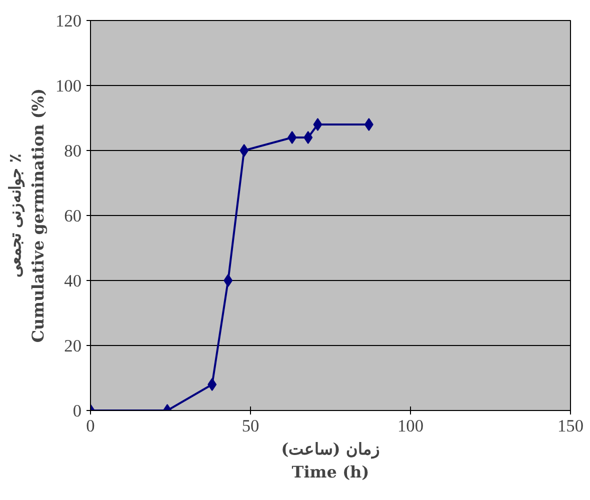 This screenshot has height=500, width=590. What do you see at coordinates (69, 86) in the screenshot?
I see `y-tick-label: 100` at bounding box center [69, 86].